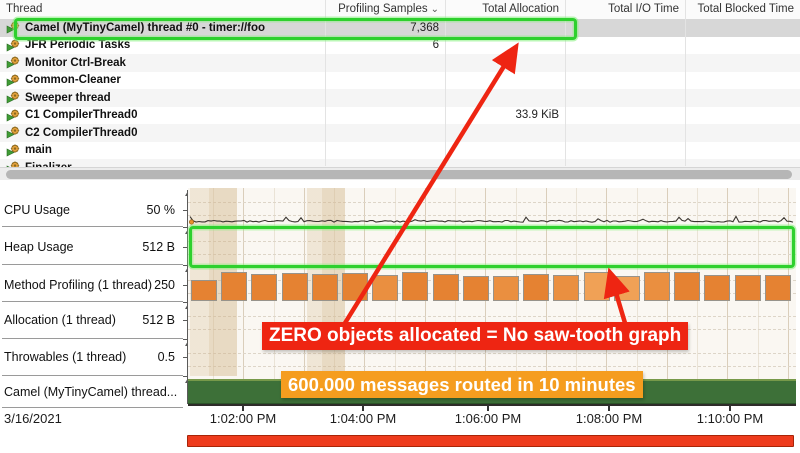 The image size is (800, 453). What do you see at coordinates (93, 357) in the screenshot?
I see `lane-row-throwables-1-thread-: Throwables (1 thread) 0.5` at bounding box center [93, 357].